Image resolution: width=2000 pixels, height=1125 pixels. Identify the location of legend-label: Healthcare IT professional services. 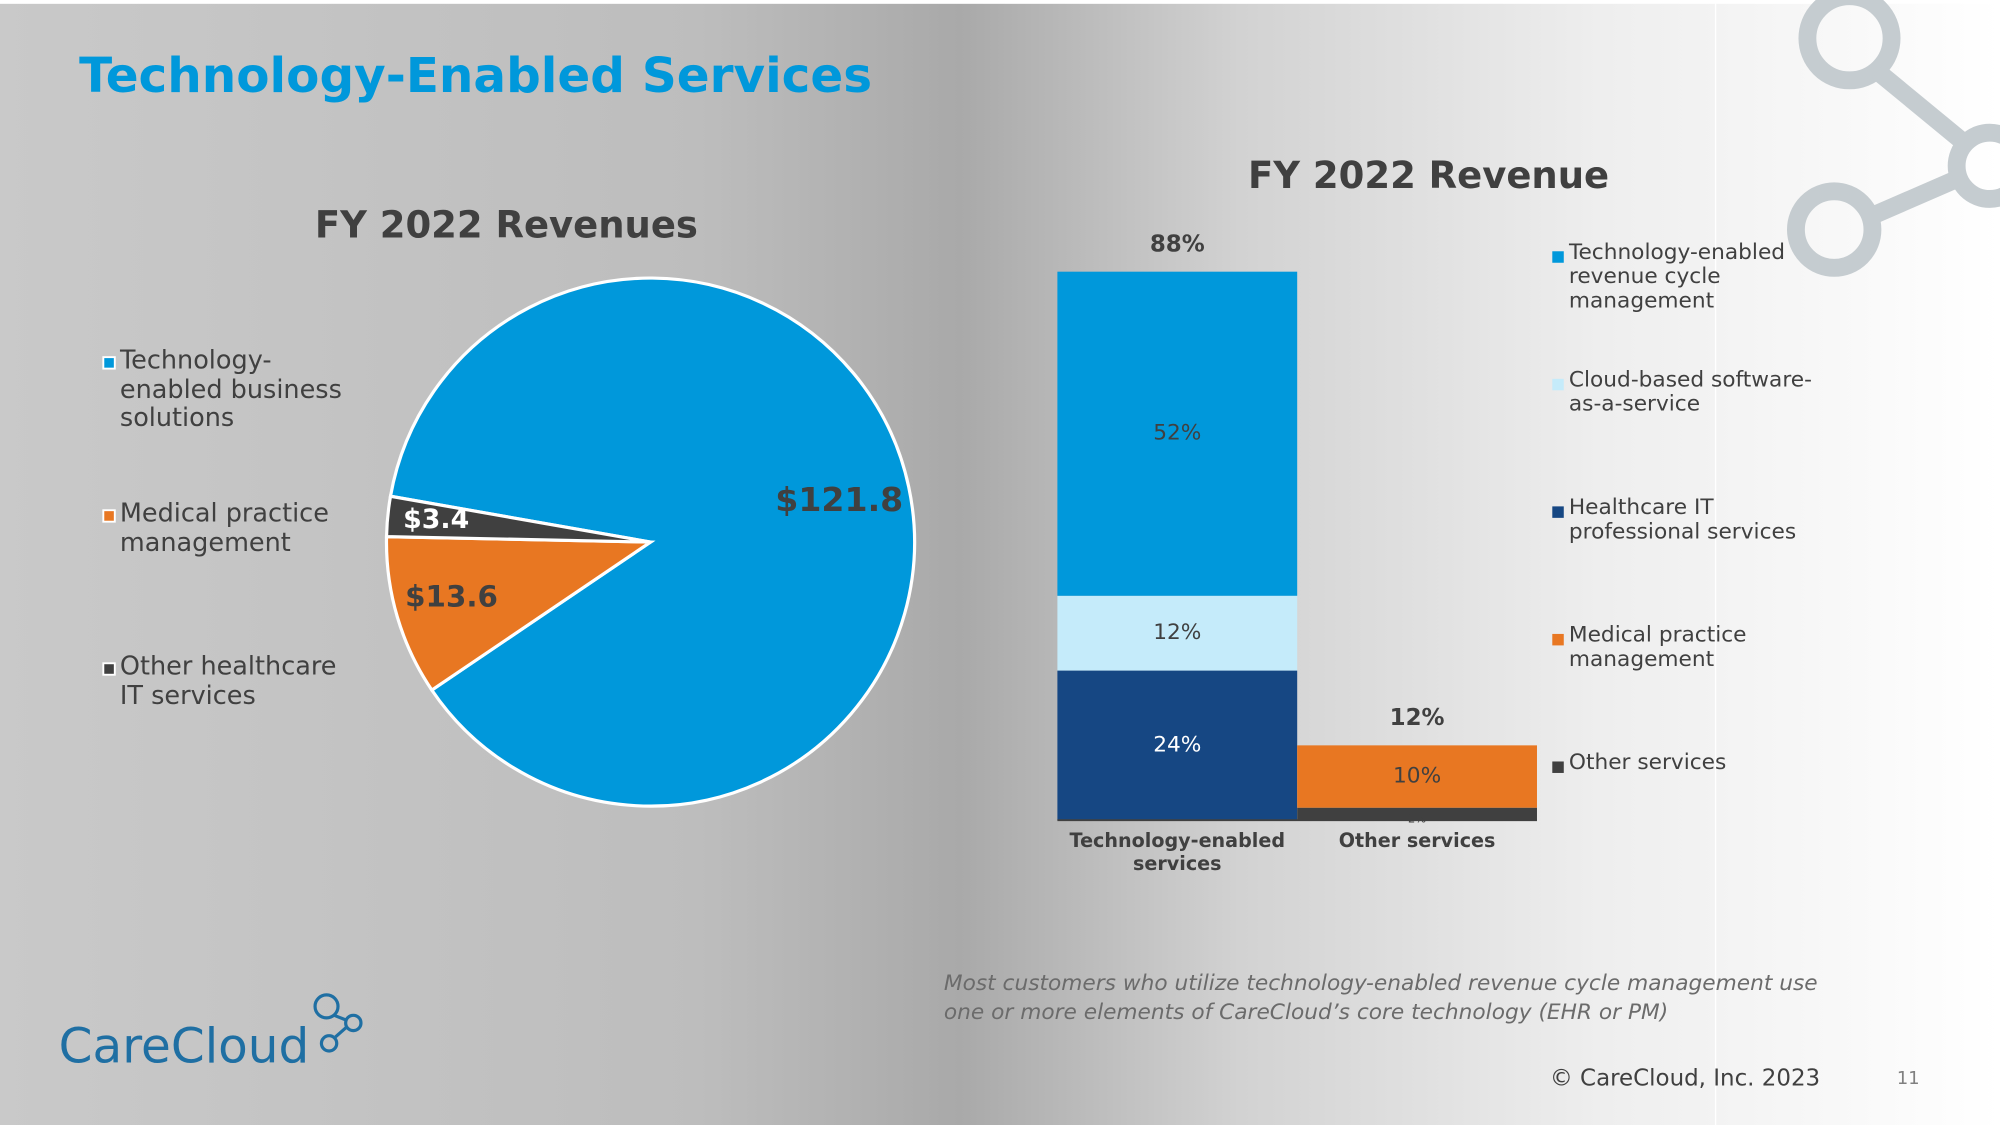
(1682, 520).